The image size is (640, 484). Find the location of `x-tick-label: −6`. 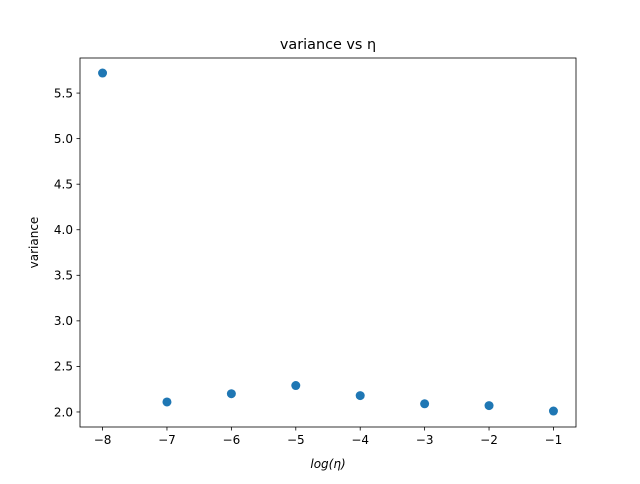

x-tick-label: −6 is located at coordinates (232, 440).